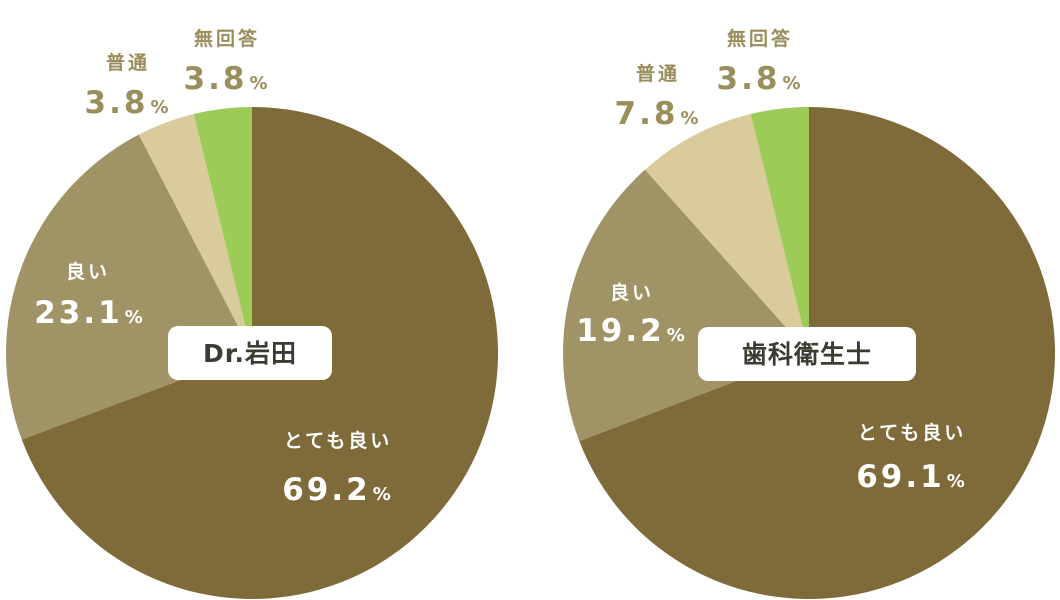 The image size is (1060, 600). What do you see at coordinates (632, 331) in the screenshot?
I see `slice-value-label: 19.2%` at bounding box center [632, 331].